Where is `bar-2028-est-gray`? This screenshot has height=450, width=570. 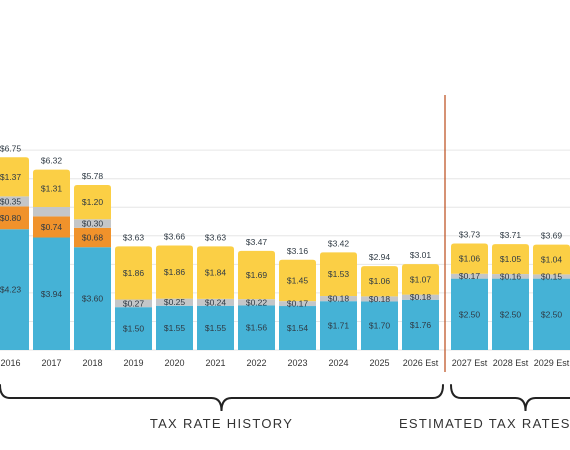
bar-2028-est-gray is located at coordinates (510, 276).